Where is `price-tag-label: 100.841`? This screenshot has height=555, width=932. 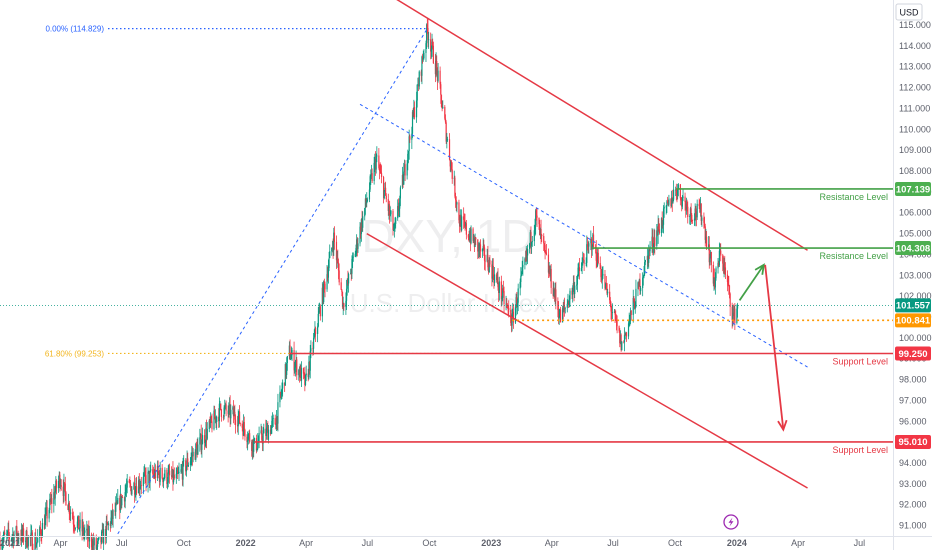 price-tag-label: 100.841 is located at coordinates (913, 321).